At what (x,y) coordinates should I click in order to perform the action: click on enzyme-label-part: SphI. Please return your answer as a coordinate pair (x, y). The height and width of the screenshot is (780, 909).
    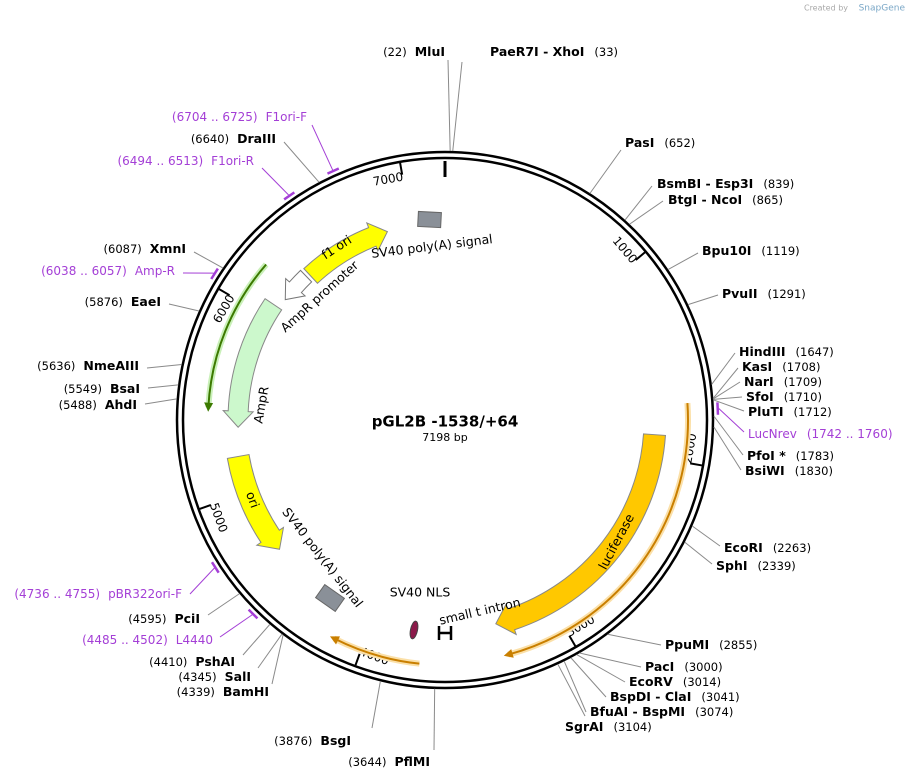
    Looking at the image, I should click on (732, 565).